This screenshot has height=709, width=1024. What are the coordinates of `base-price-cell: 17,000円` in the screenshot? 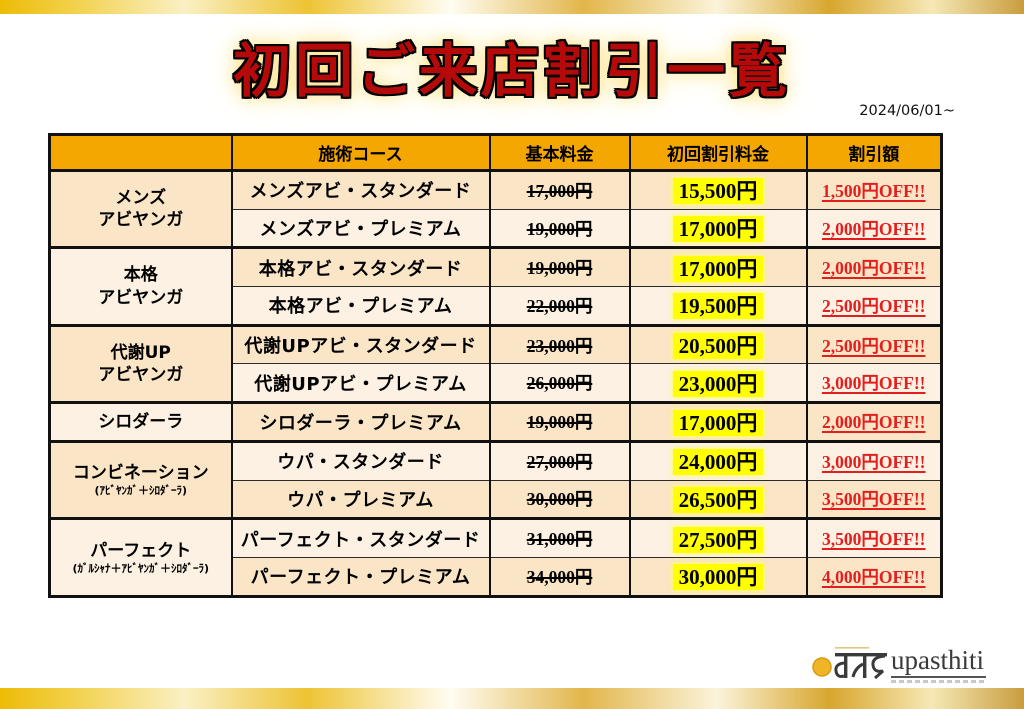 It's located at (559, 190).